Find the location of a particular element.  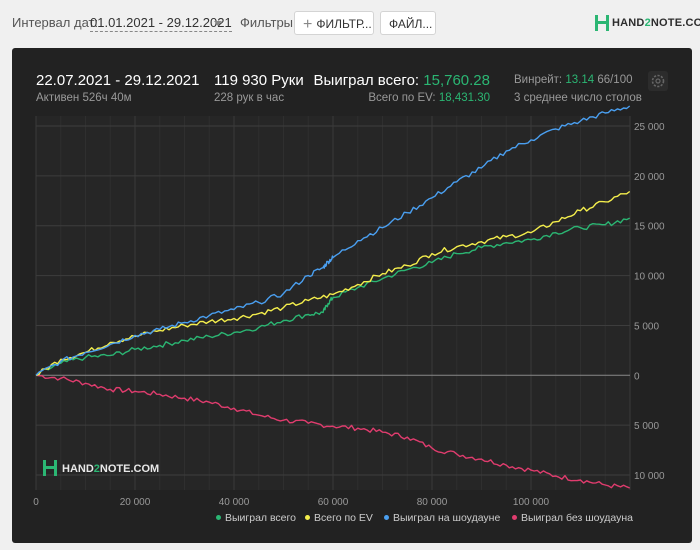

hands-count: 119 930 Руки is located at coordinates (259, 80).